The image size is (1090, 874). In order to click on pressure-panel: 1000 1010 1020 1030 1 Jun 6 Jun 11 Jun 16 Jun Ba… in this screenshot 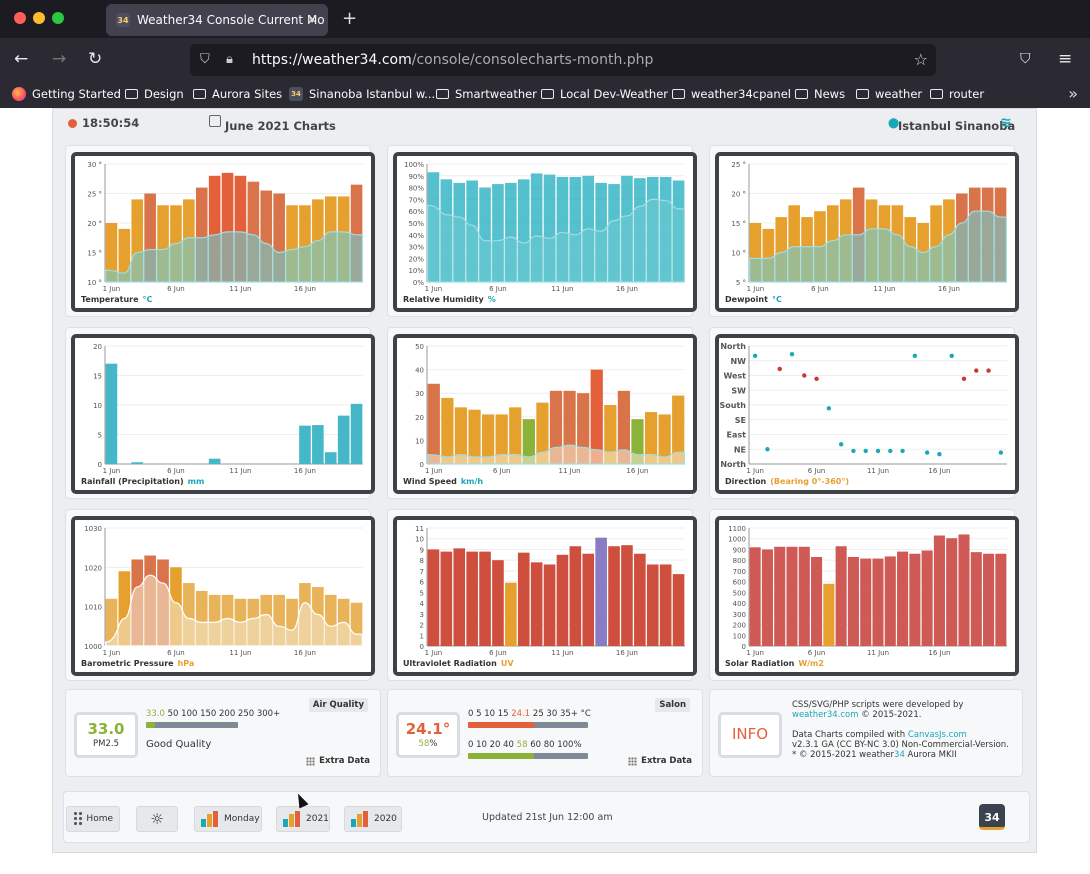, I will do `click(220, 595)`.